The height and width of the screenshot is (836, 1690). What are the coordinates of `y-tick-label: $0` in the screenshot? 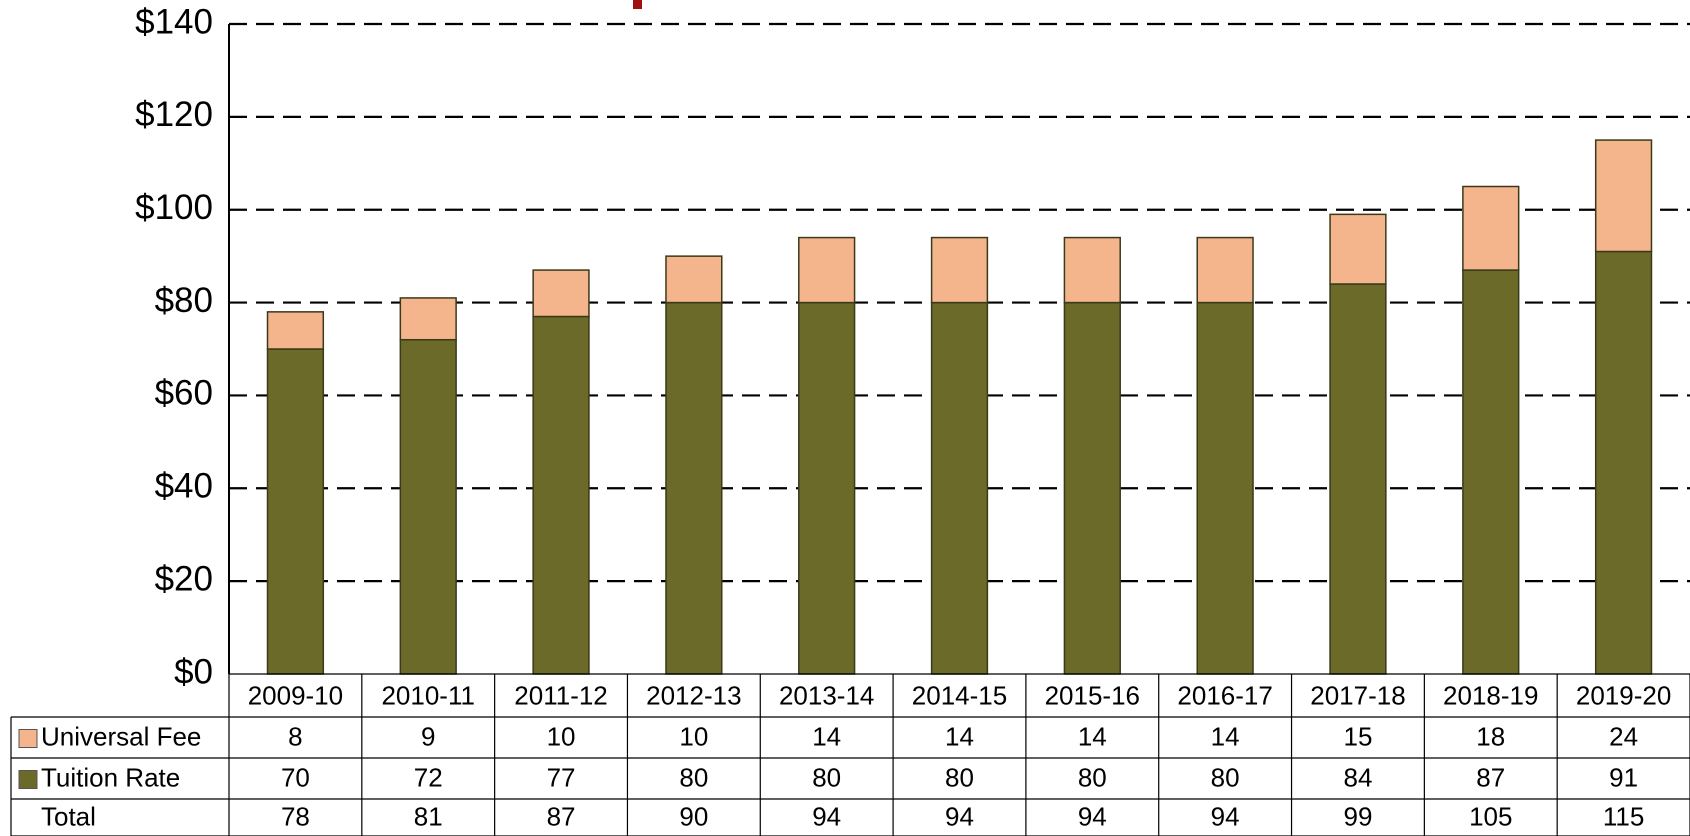 It's located at (193, 671).